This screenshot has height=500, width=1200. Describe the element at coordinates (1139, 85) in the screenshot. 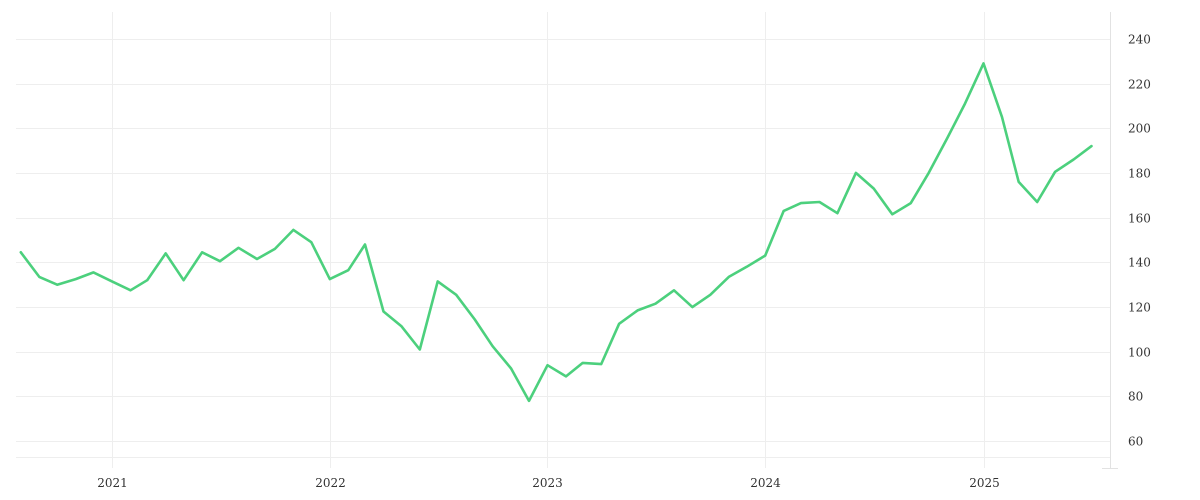

I see `y-tick-label: 220` at that location.